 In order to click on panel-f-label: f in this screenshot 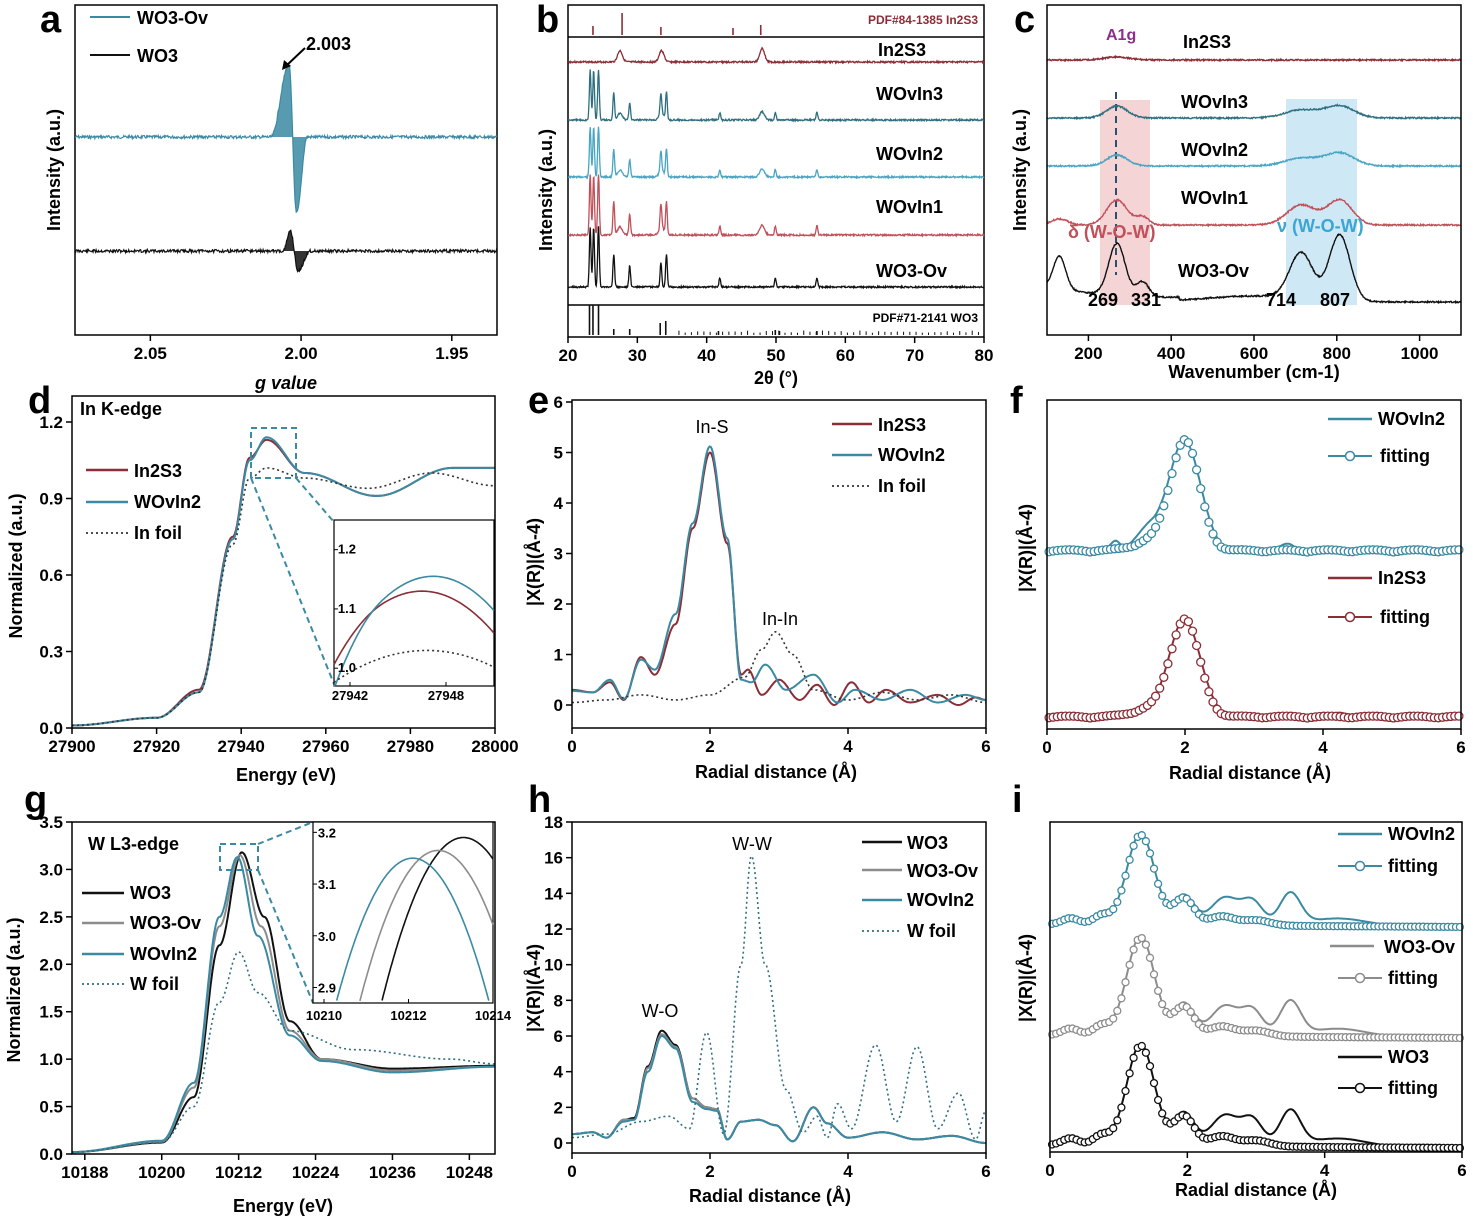, I will do `click(1016, 401)`.